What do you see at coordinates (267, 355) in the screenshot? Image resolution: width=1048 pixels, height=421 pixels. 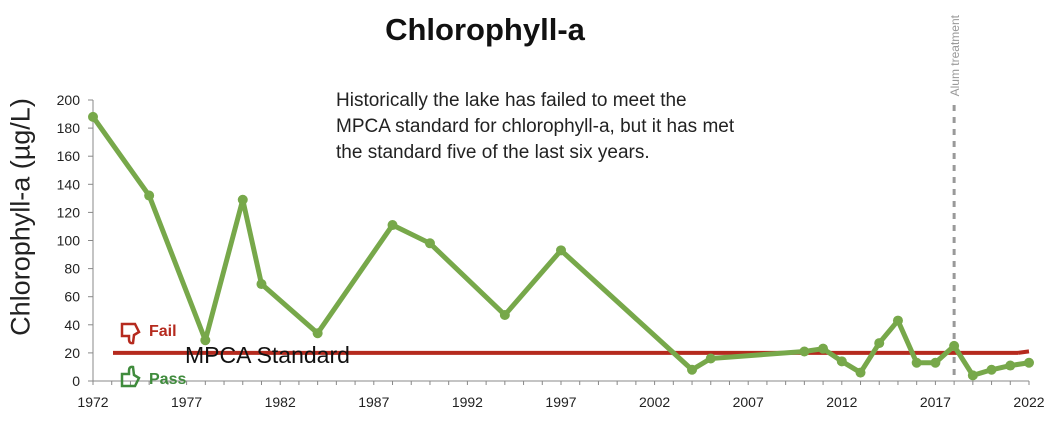 I see `standard-label: MPCA Standard` at bounding box center [267, 355].